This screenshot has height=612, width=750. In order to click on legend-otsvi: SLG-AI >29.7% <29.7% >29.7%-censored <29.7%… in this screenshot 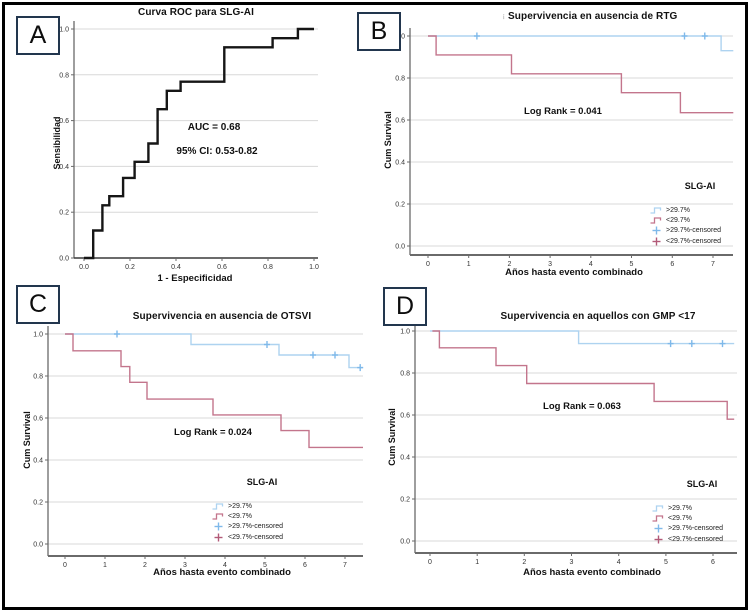, I will do `click(262, 510)`.